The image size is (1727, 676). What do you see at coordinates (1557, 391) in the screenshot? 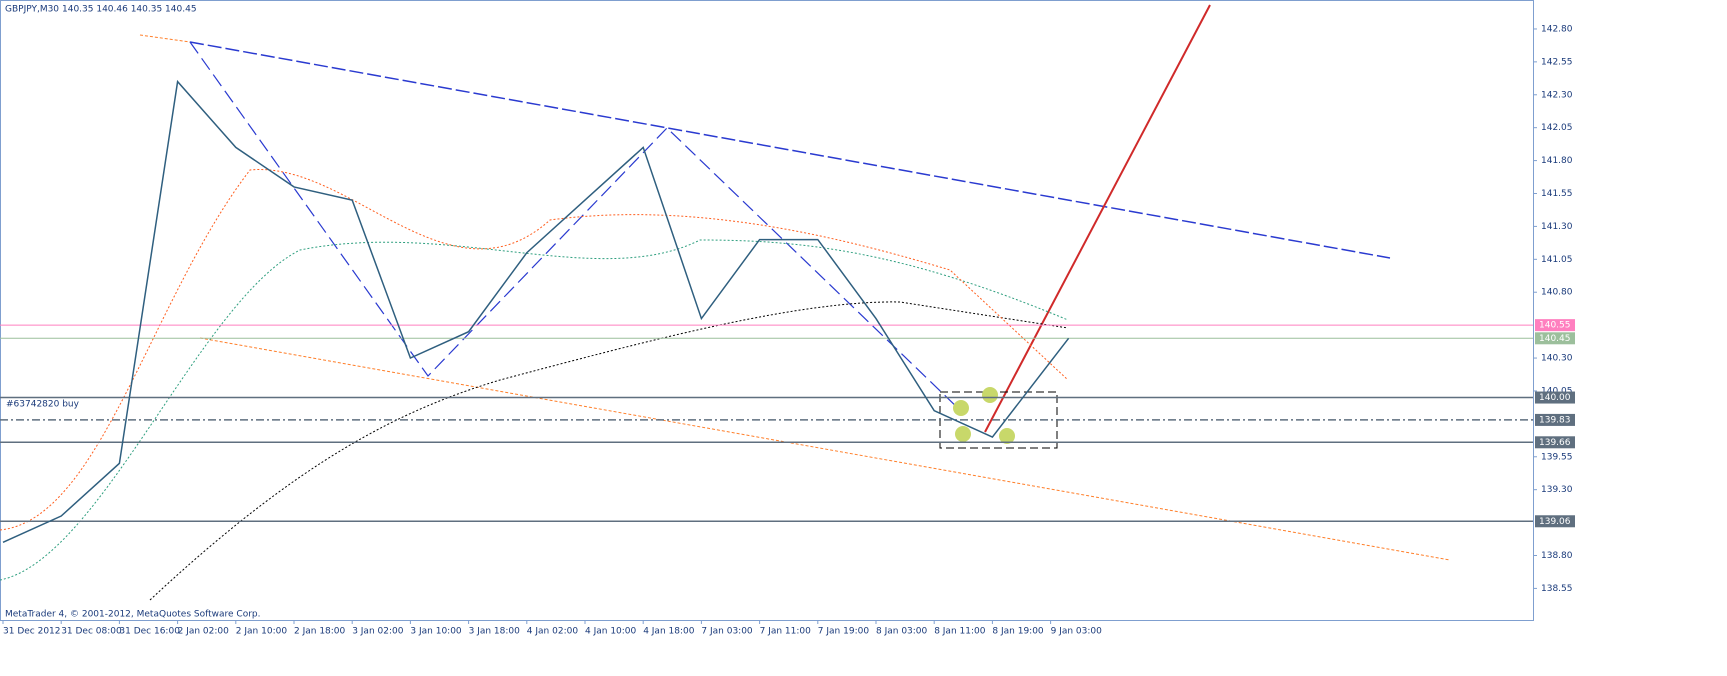
I see `y-tick-label: 140.05` at bounding box center [1557, 391].